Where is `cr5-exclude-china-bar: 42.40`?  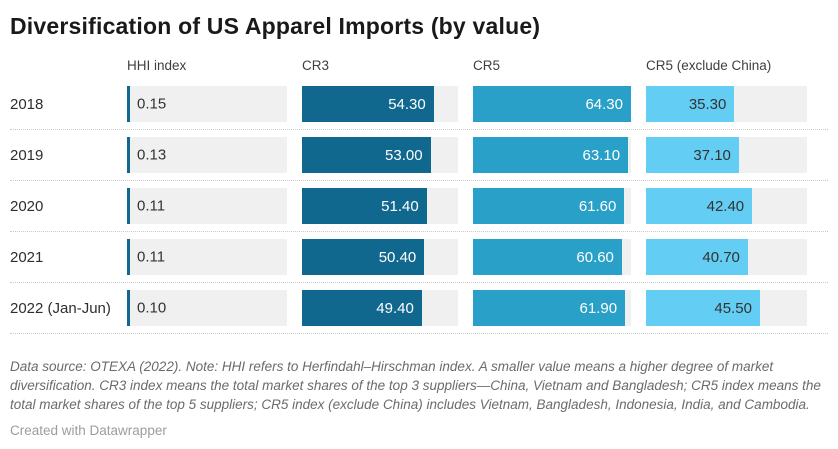 cr5-exclude-china-bar: 42.40 is located at coordinates (699, 206).